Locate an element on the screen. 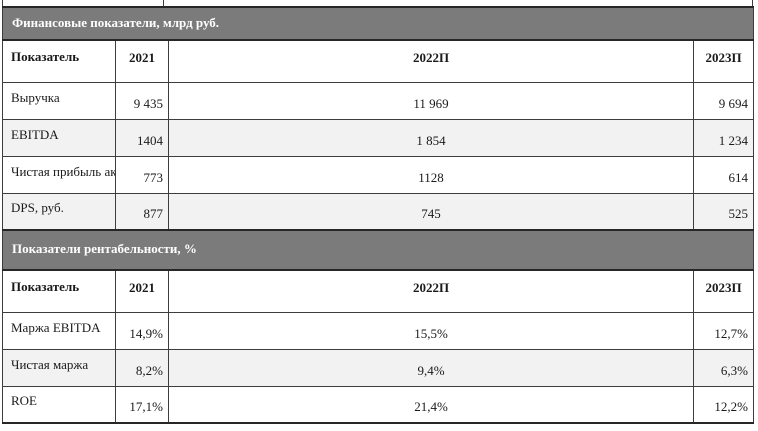  cell-2021: 17,1% is located at coordinates (142, 404).